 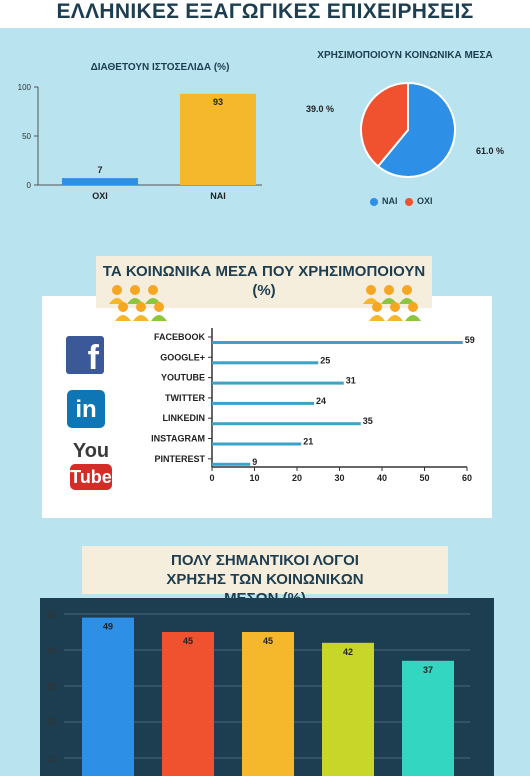 I want to click on linkedin-icon: in, so click(x=86, y=409).